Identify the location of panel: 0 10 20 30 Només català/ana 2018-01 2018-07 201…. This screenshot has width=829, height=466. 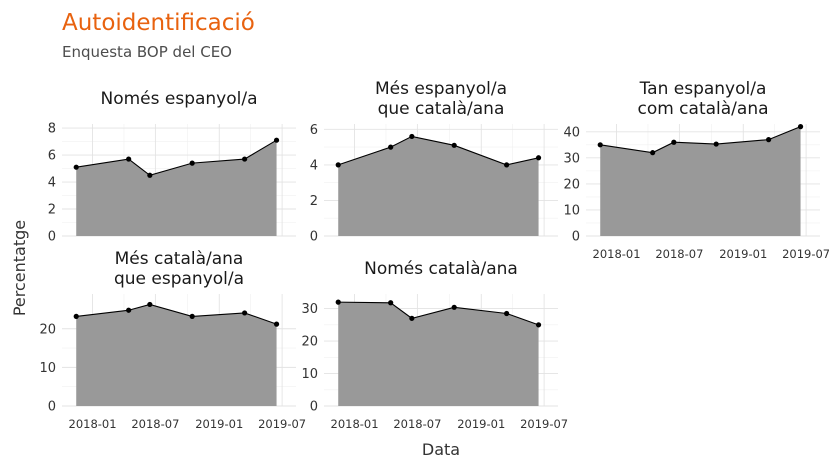
(434, 345).